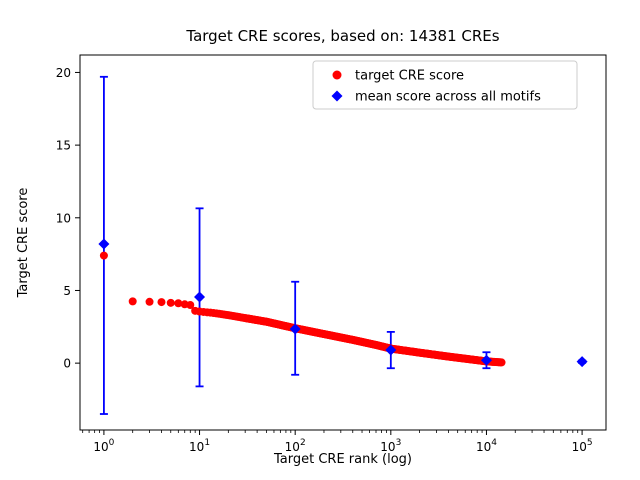 The width and height of the screenshot is (640, 480). Describe the element at coordinates (337, 96) in the screenshot. I see `legend-marker-diamond` at that location.